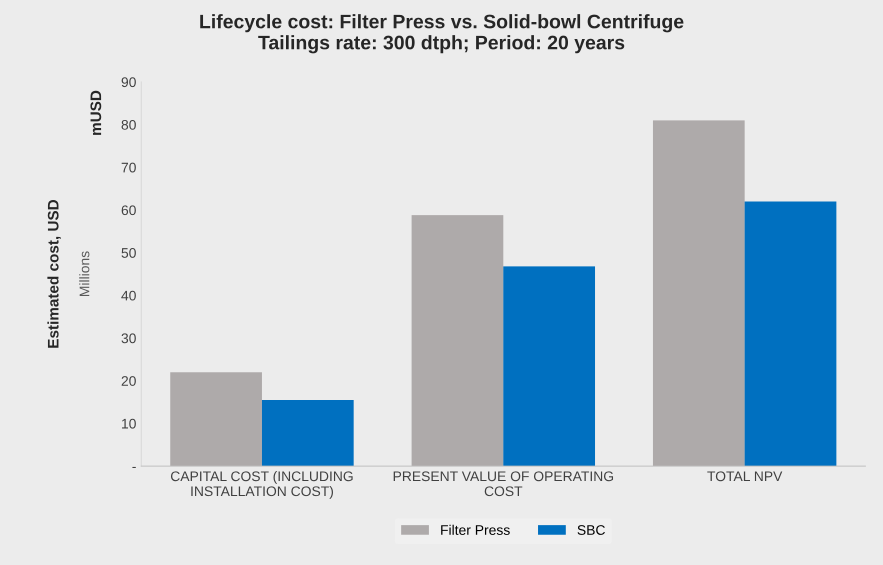  I want to click on x-tick-label: CAPITAL COST (INCLUDING INSTALLATION COST), so click(261, 484).